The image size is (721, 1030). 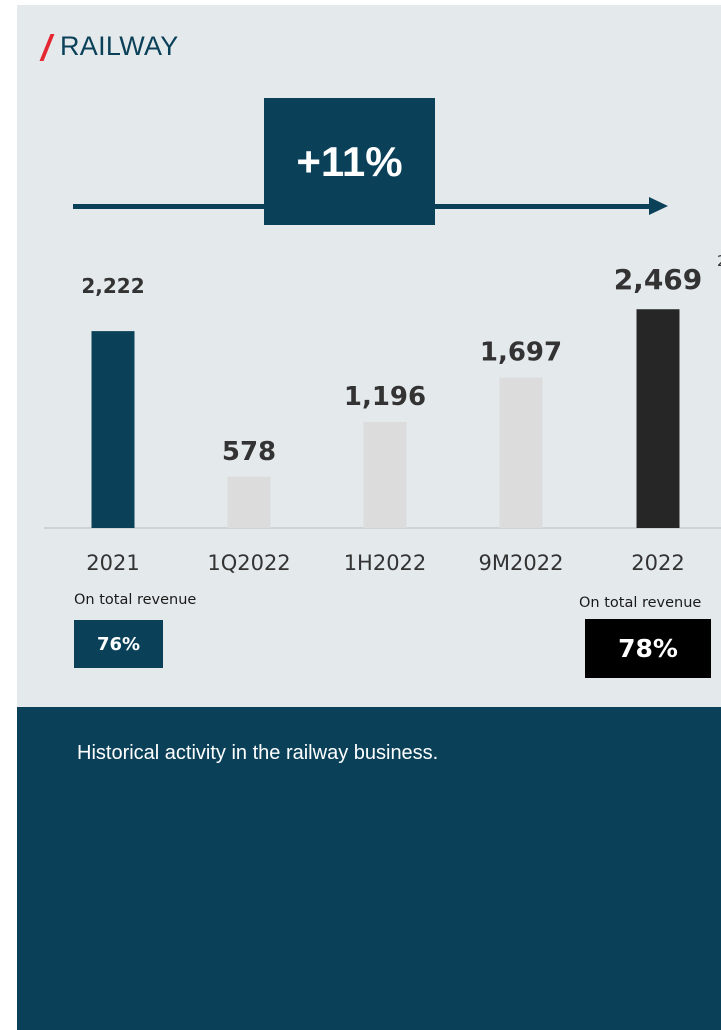 What do you see at coordinates (249, 452) in the screenshot?
I see `value-label-1q2022: 578` at bounding box center [249, 452].